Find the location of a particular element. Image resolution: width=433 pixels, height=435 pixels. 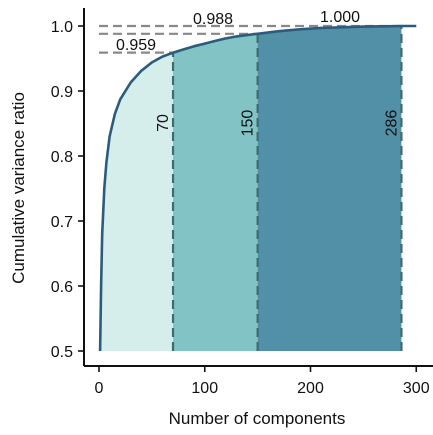

marker-label-2: 150 is located at coordinates (248, 123).